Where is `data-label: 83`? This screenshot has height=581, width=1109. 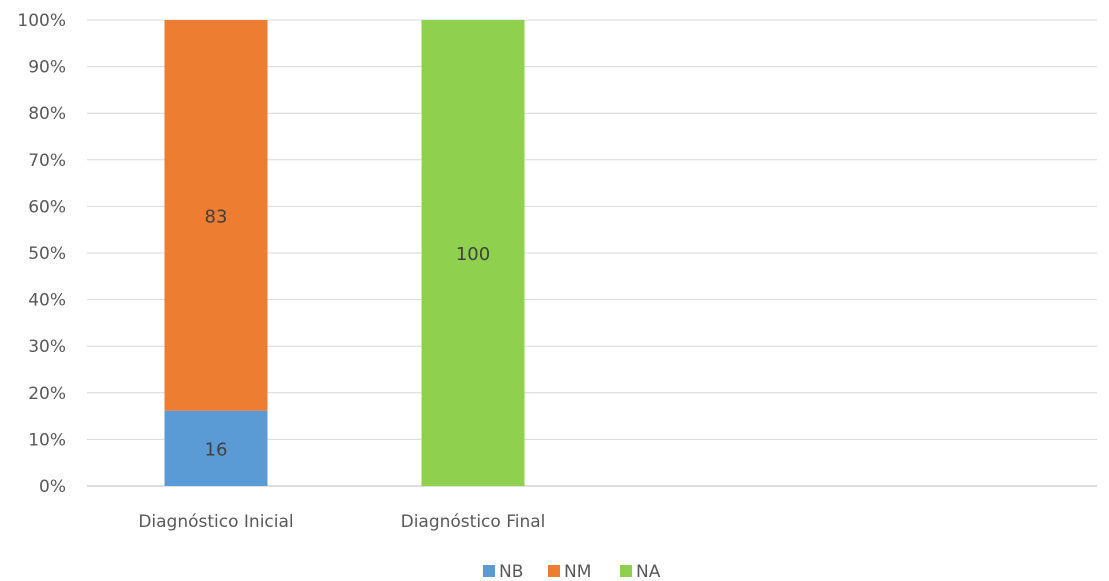
data-label: 83 is located at coordinates (216, 216).